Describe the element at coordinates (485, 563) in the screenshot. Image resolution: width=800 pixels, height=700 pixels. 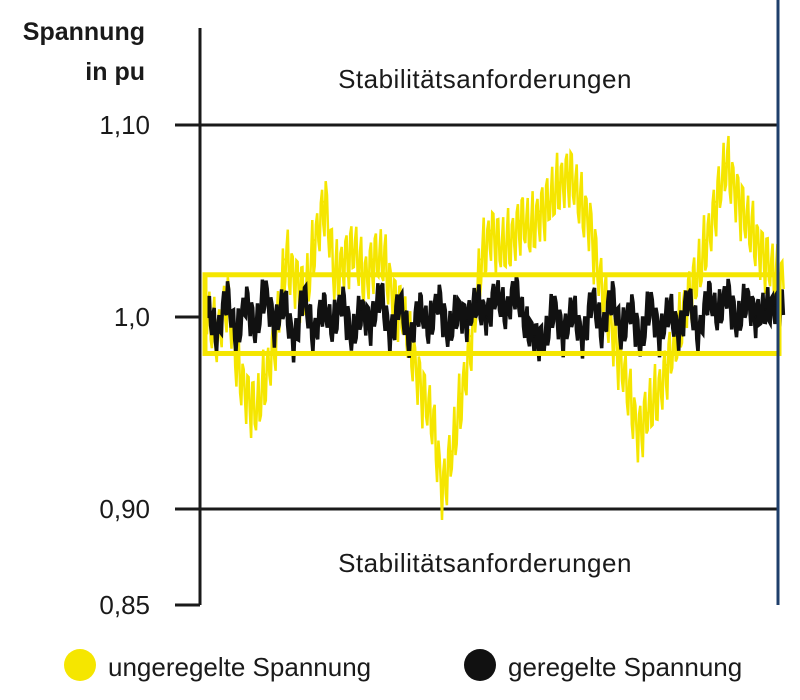
I see `annotation-lower: Stabilitätsanforderungen` at that location.